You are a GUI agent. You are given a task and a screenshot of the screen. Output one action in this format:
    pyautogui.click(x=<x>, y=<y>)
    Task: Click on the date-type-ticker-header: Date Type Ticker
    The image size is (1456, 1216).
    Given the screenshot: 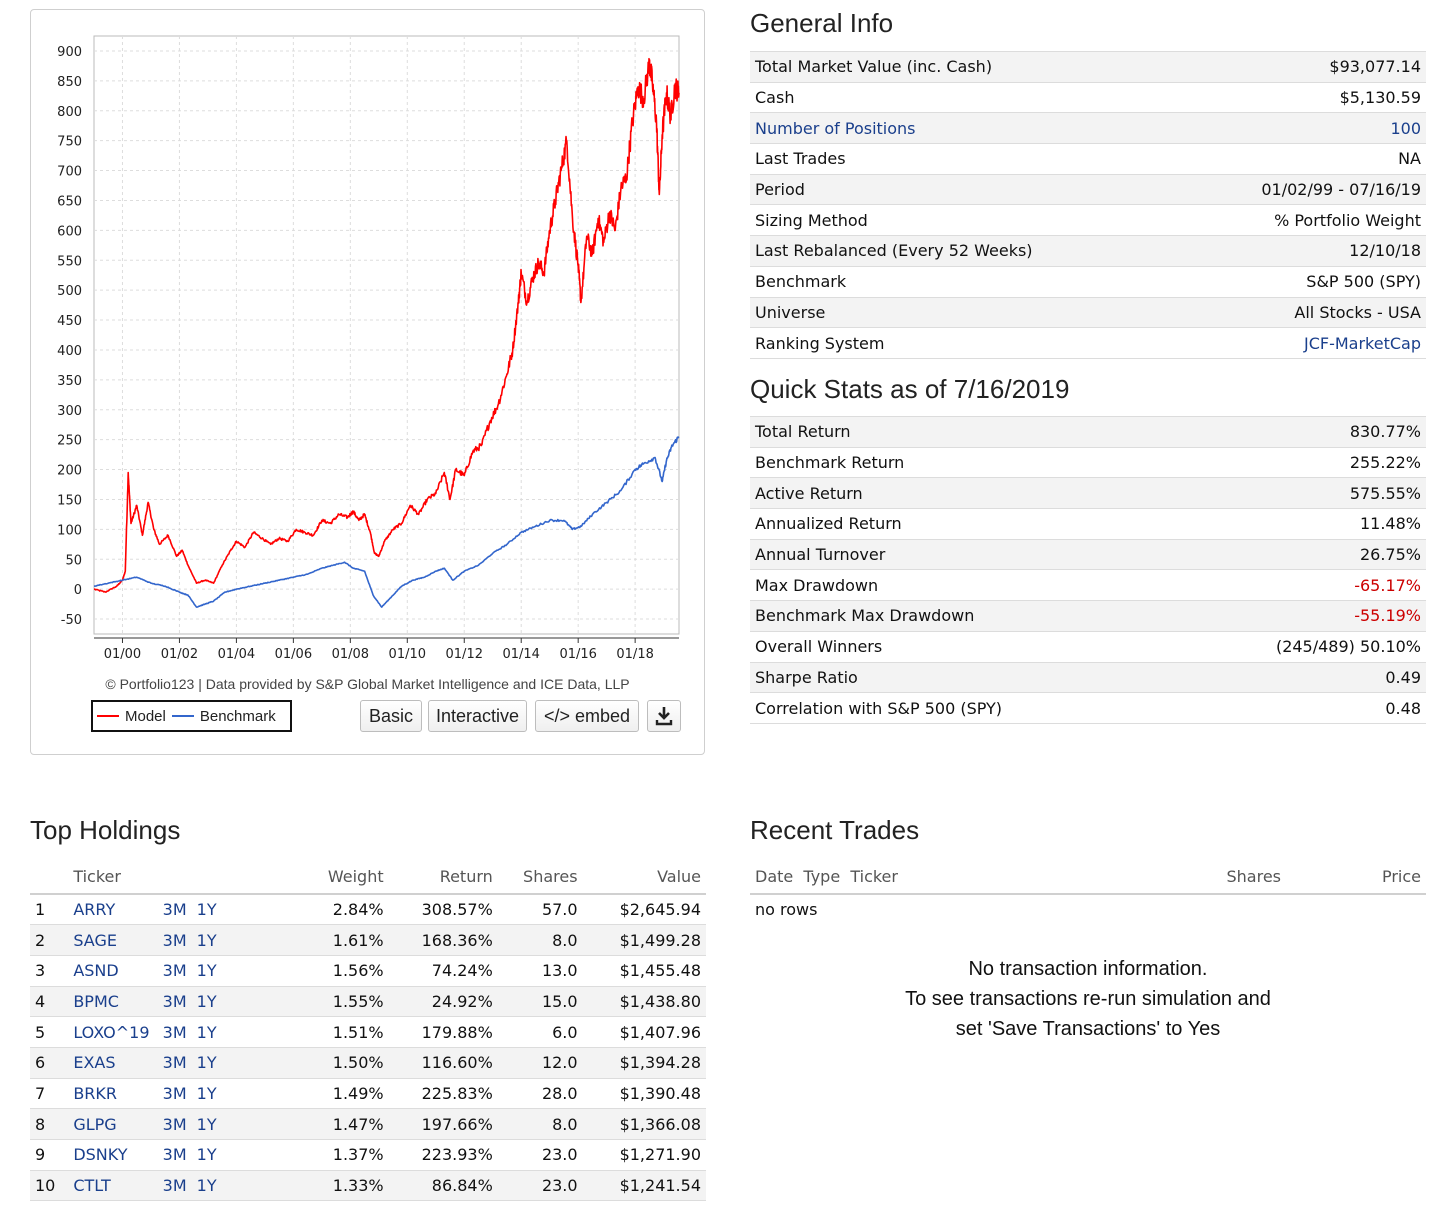 What is the action you would take?
    pyautogui.click(x=948, y=877)
    